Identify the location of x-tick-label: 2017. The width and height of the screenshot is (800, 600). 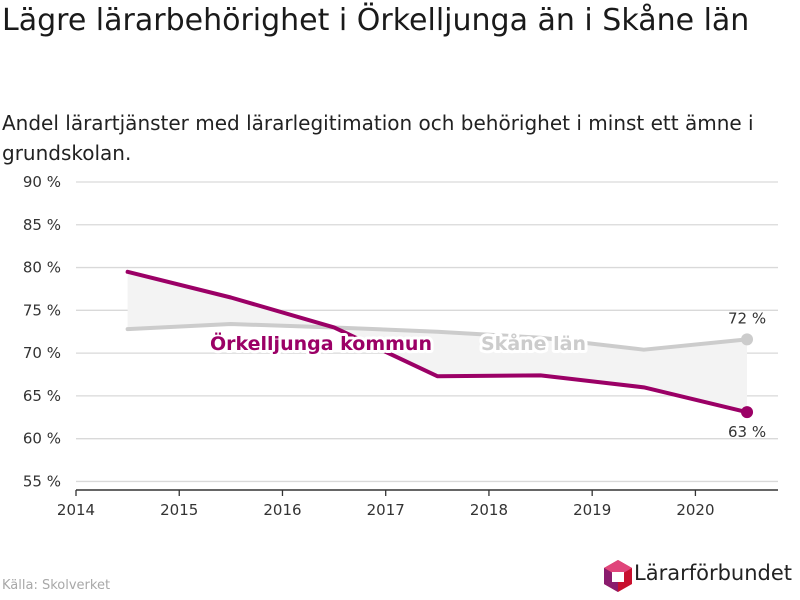
(386, 510).